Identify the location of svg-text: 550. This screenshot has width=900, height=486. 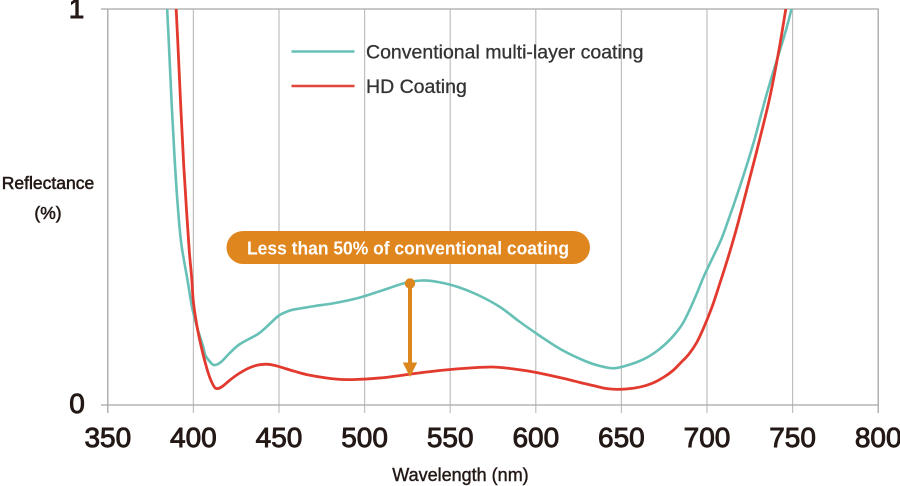
(450, 437).